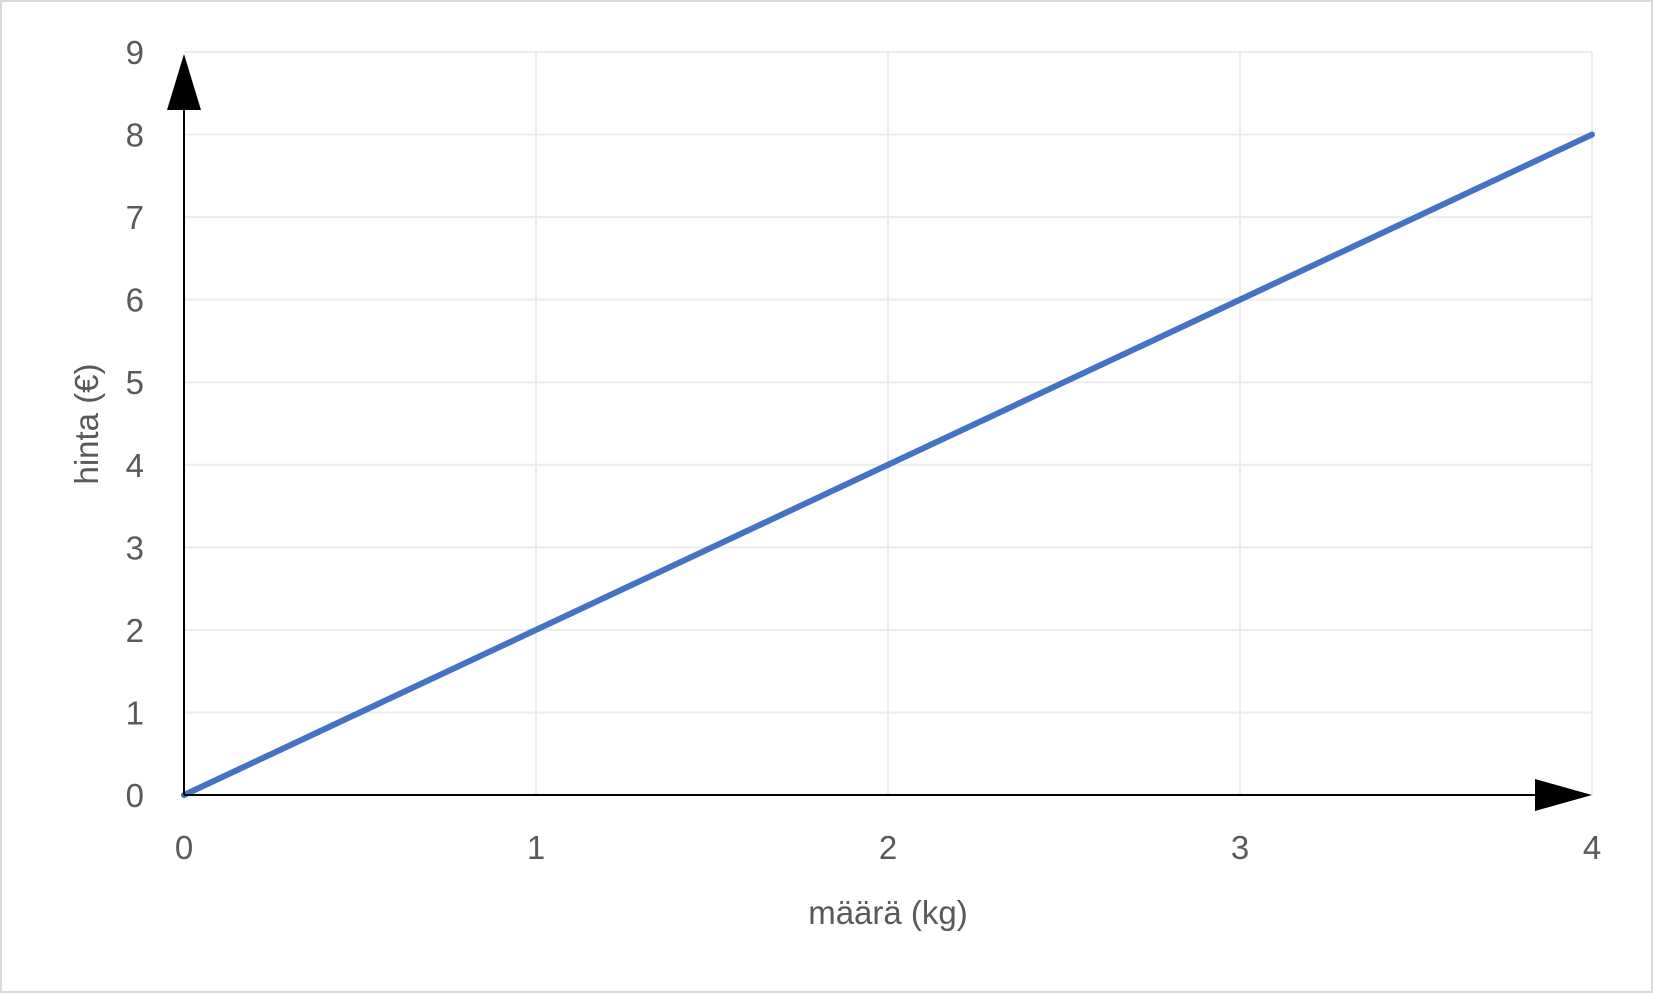 This screenshot has width=1653, height=995. I want to click on x-axis-arrowhead, so click(1563, 795).